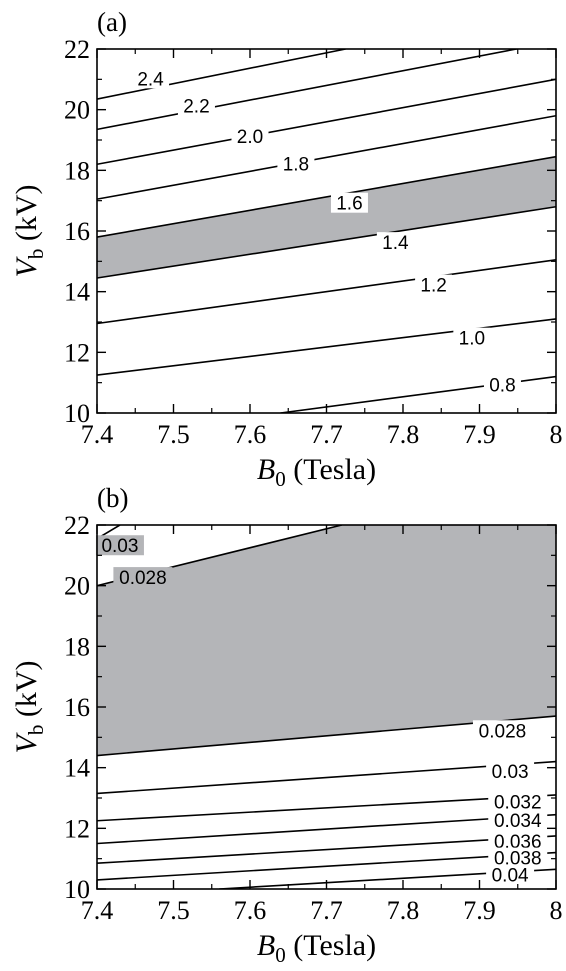 The width and height of the screenshot is (566, 971). I want to click on contour-label: 2.2, so click(196, 107).